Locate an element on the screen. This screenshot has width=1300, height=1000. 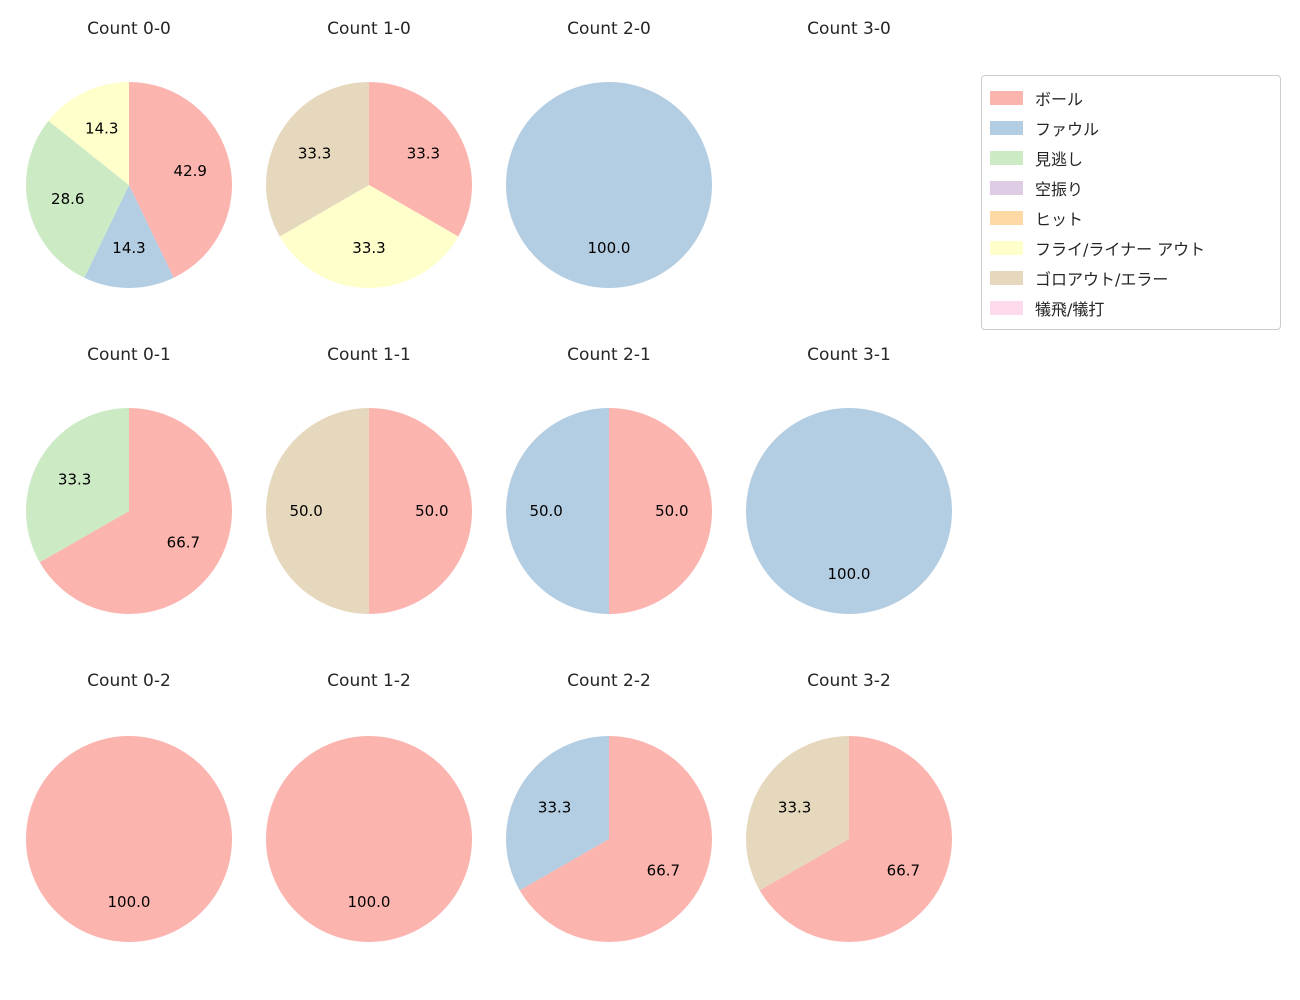
pie-chart-count-2-0: 100.0 is located at coordinates (609, 185).